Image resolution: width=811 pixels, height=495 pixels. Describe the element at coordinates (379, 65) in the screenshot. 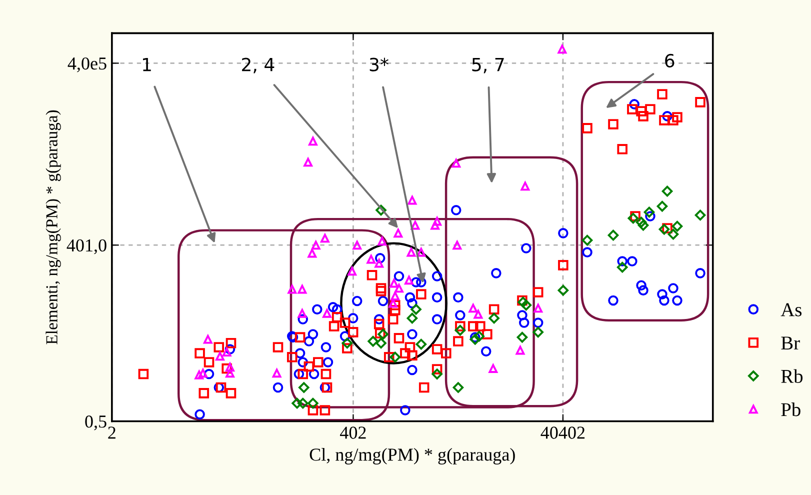

I see `annotation: 3*` at that location.